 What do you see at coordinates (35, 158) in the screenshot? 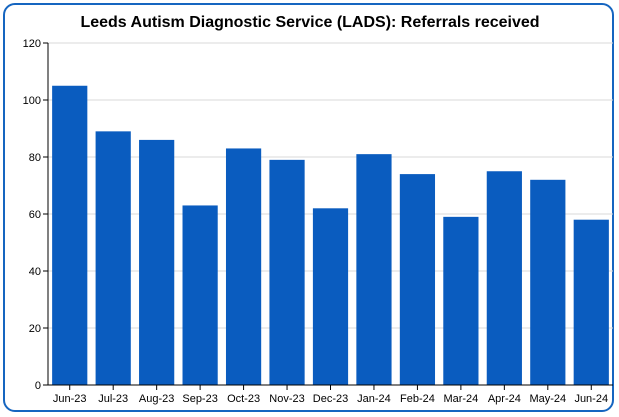
I see `y-tick-label: 80` at bounding box center [35, 158].